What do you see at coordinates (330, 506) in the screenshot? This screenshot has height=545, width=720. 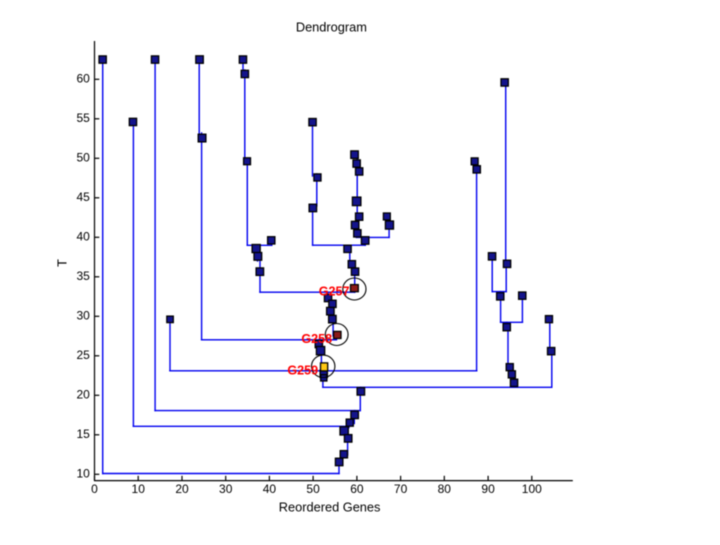 I see `svg-text: Reordered Genes` at bounding box center [330, 506].